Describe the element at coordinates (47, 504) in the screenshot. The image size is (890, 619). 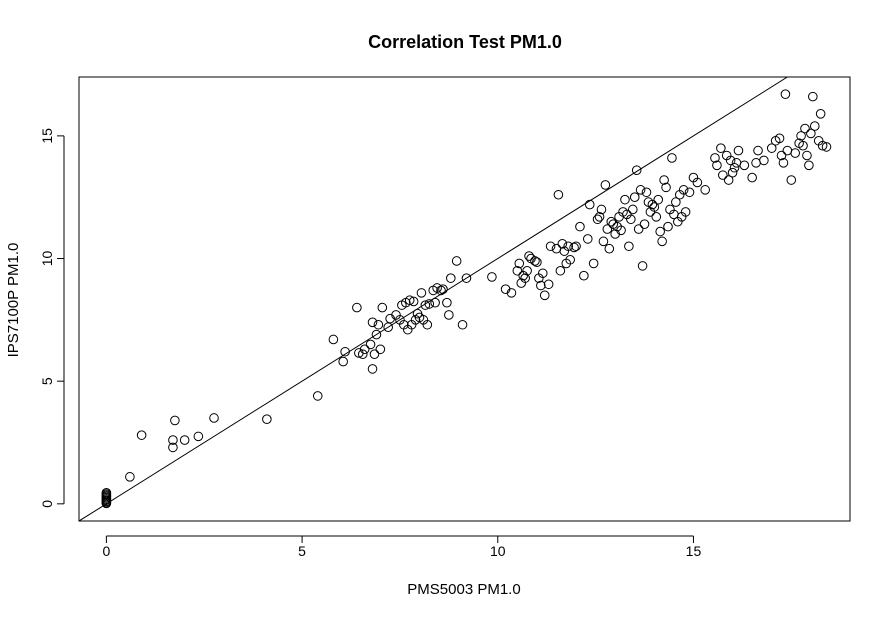
I see `y-tick-label: 0` at that location.